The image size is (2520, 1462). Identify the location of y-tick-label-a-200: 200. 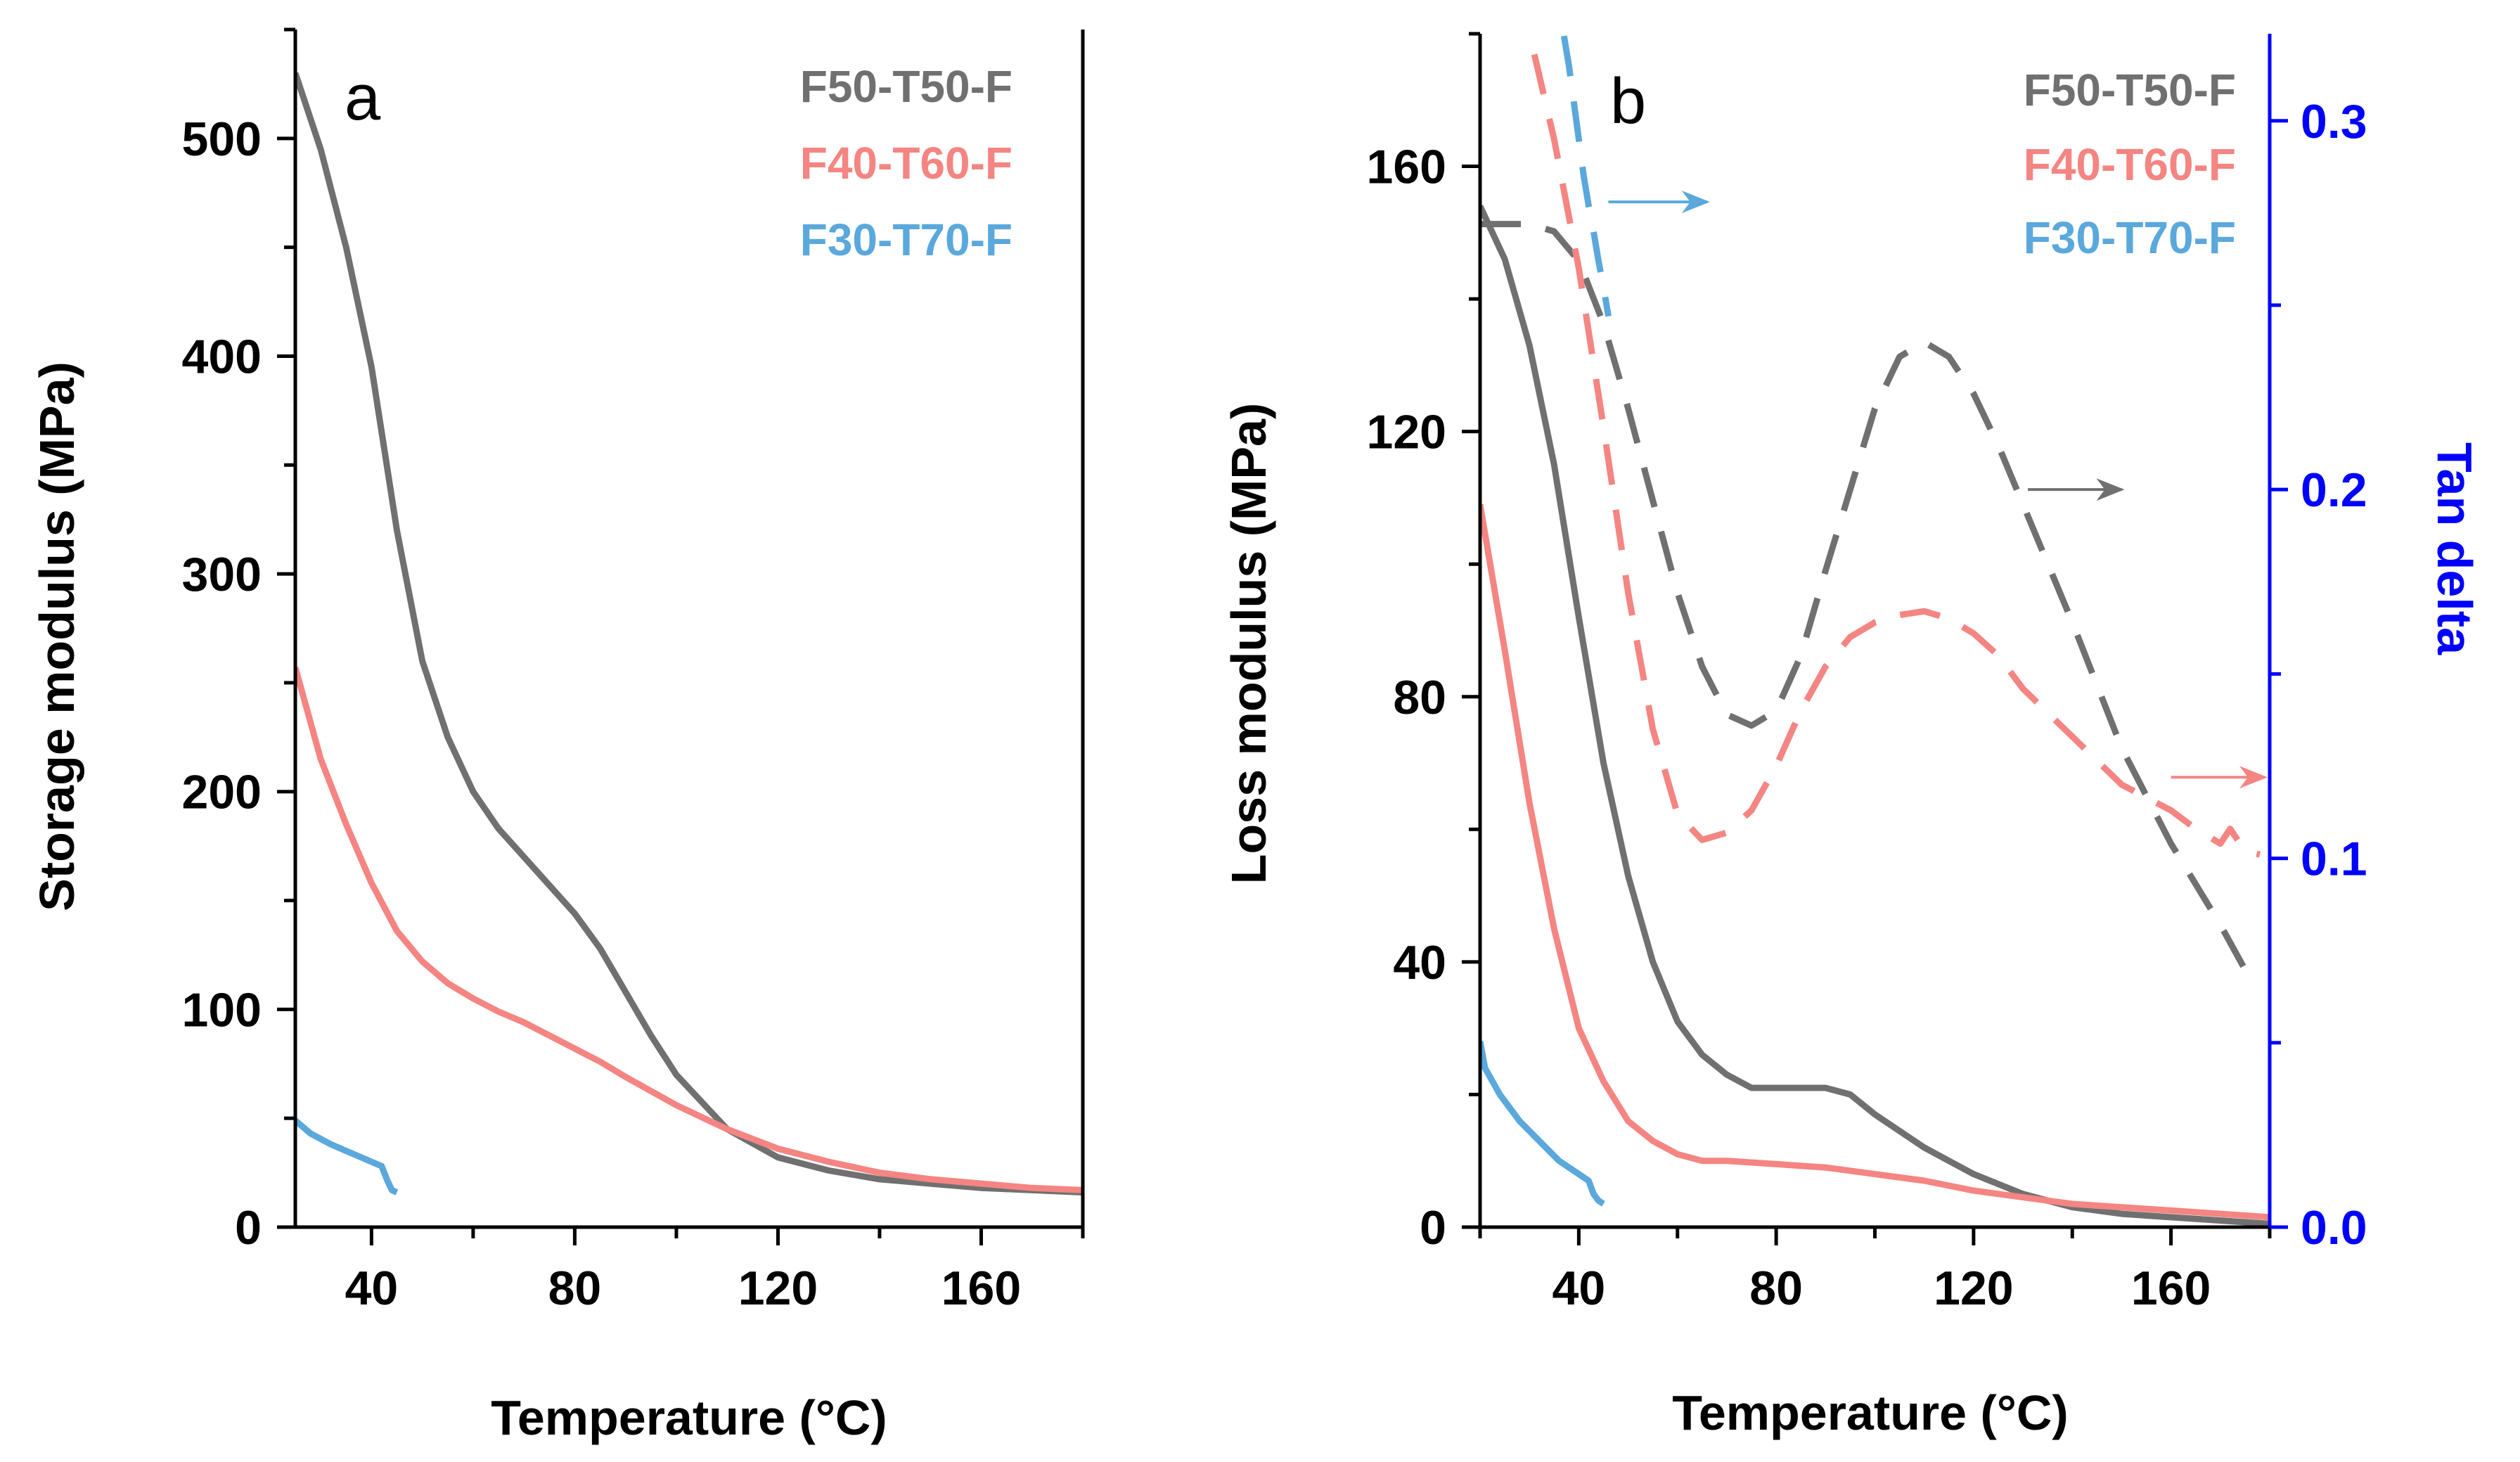
(222, 792).